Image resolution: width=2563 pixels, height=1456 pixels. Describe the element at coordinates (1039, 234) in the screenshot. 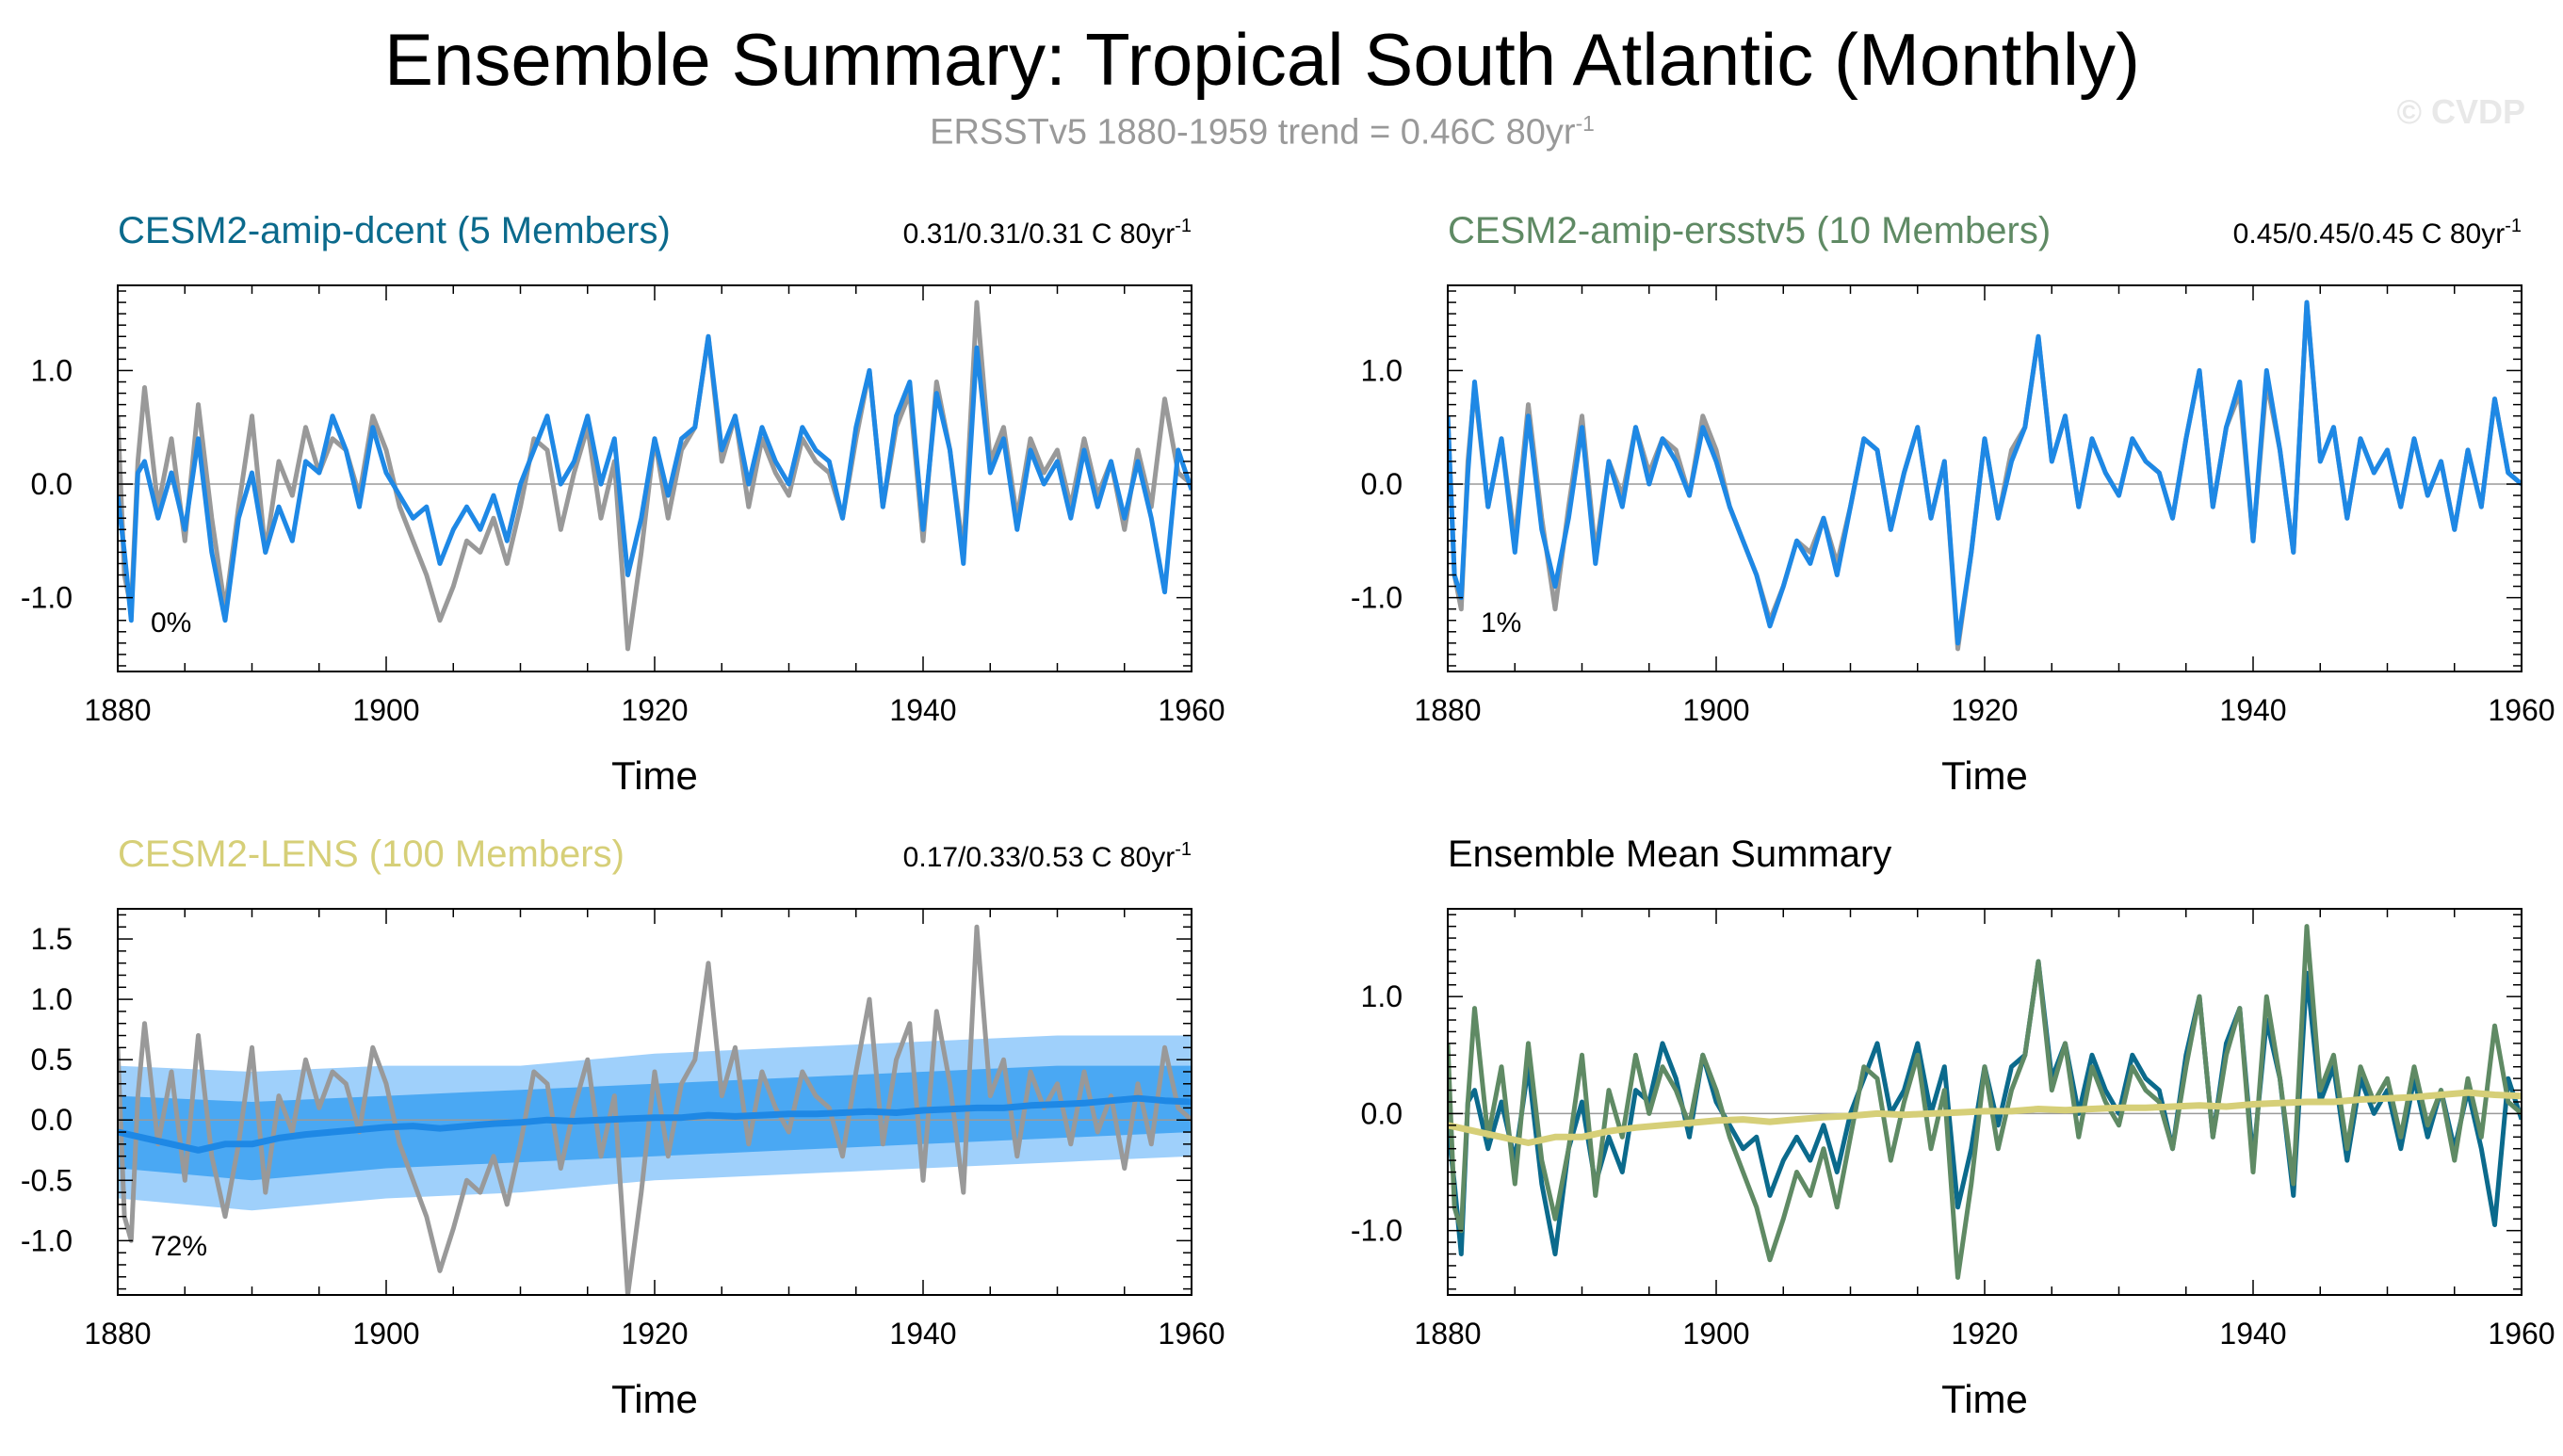

I see `trend-text: 0.31/0.31/0.31 C 80yr` at that location.